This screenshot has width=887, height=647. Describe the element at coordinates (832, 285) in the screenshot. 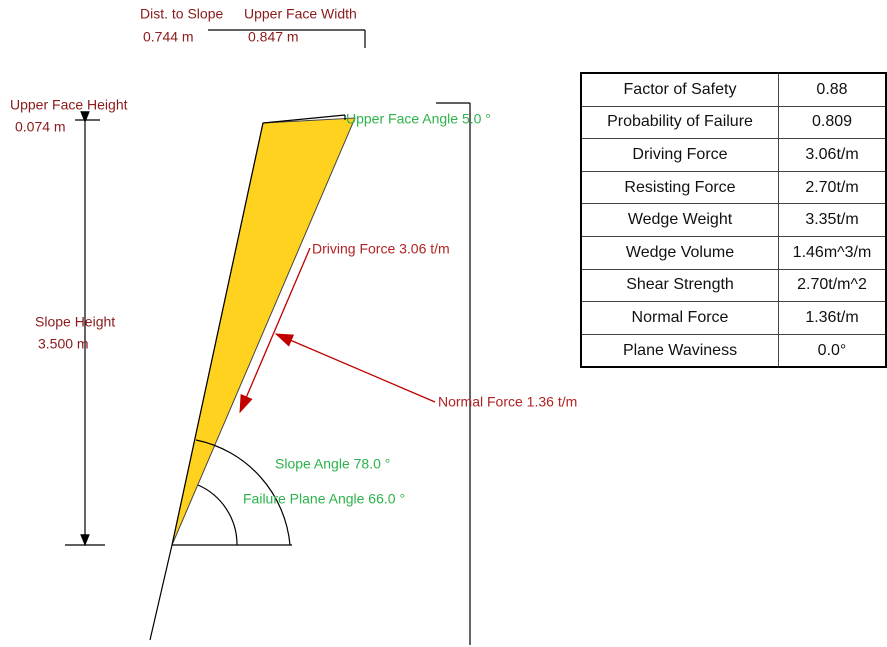

I see `row-value: 2.70t/m^2` at that location.